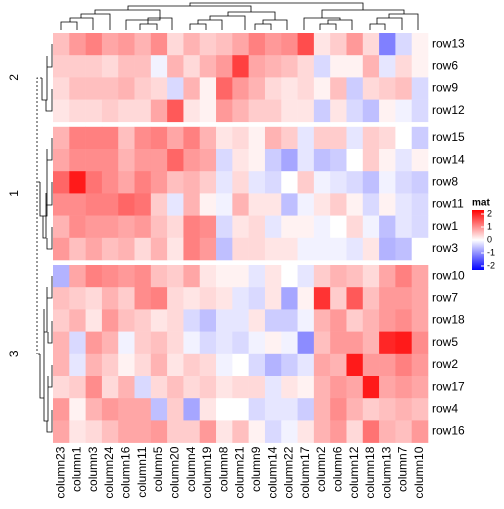 Image resolution: width=504 pixels, height=509 pixels. I want to click on column-label: column5, so click(158, 469).